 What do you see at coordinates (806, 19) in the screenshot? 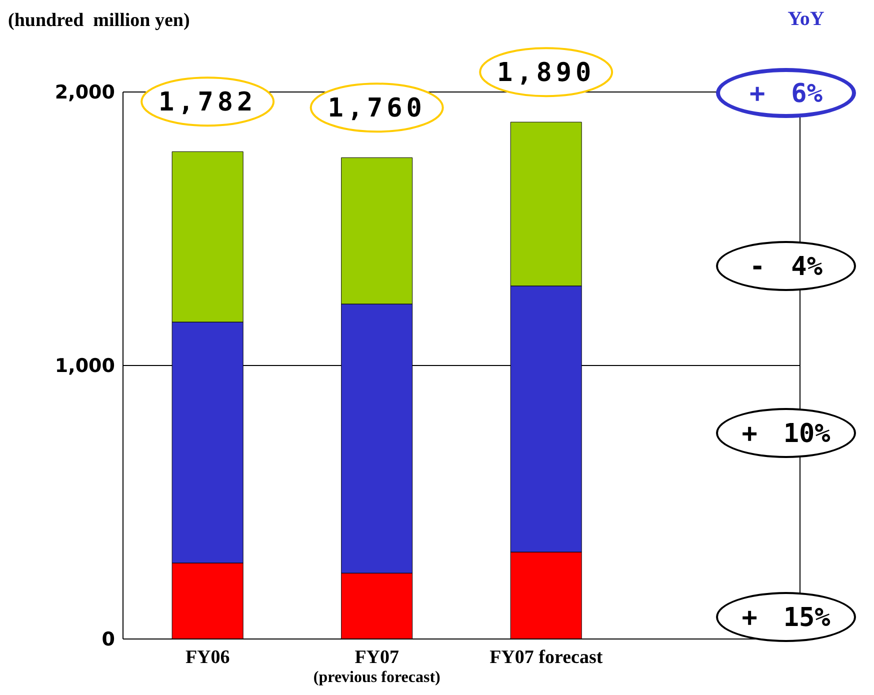
I see `text: YoY` at bounding box center [806, 19].